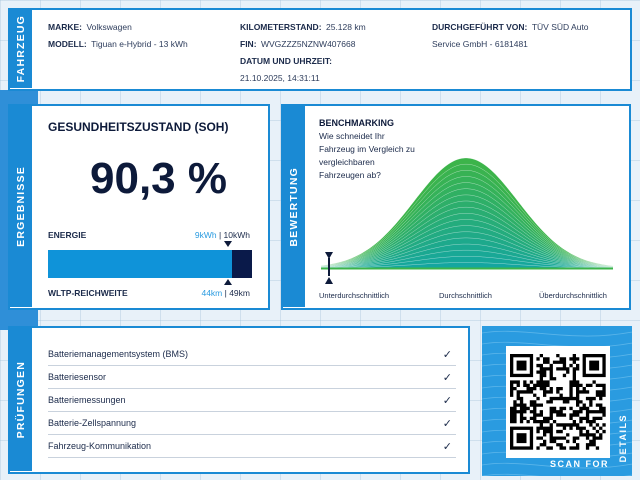  What do you see at coordinates (560, 27) in the screenshot?
I see `performed-value: TÜV SÜD Auto` at bounding box center [560, 27].